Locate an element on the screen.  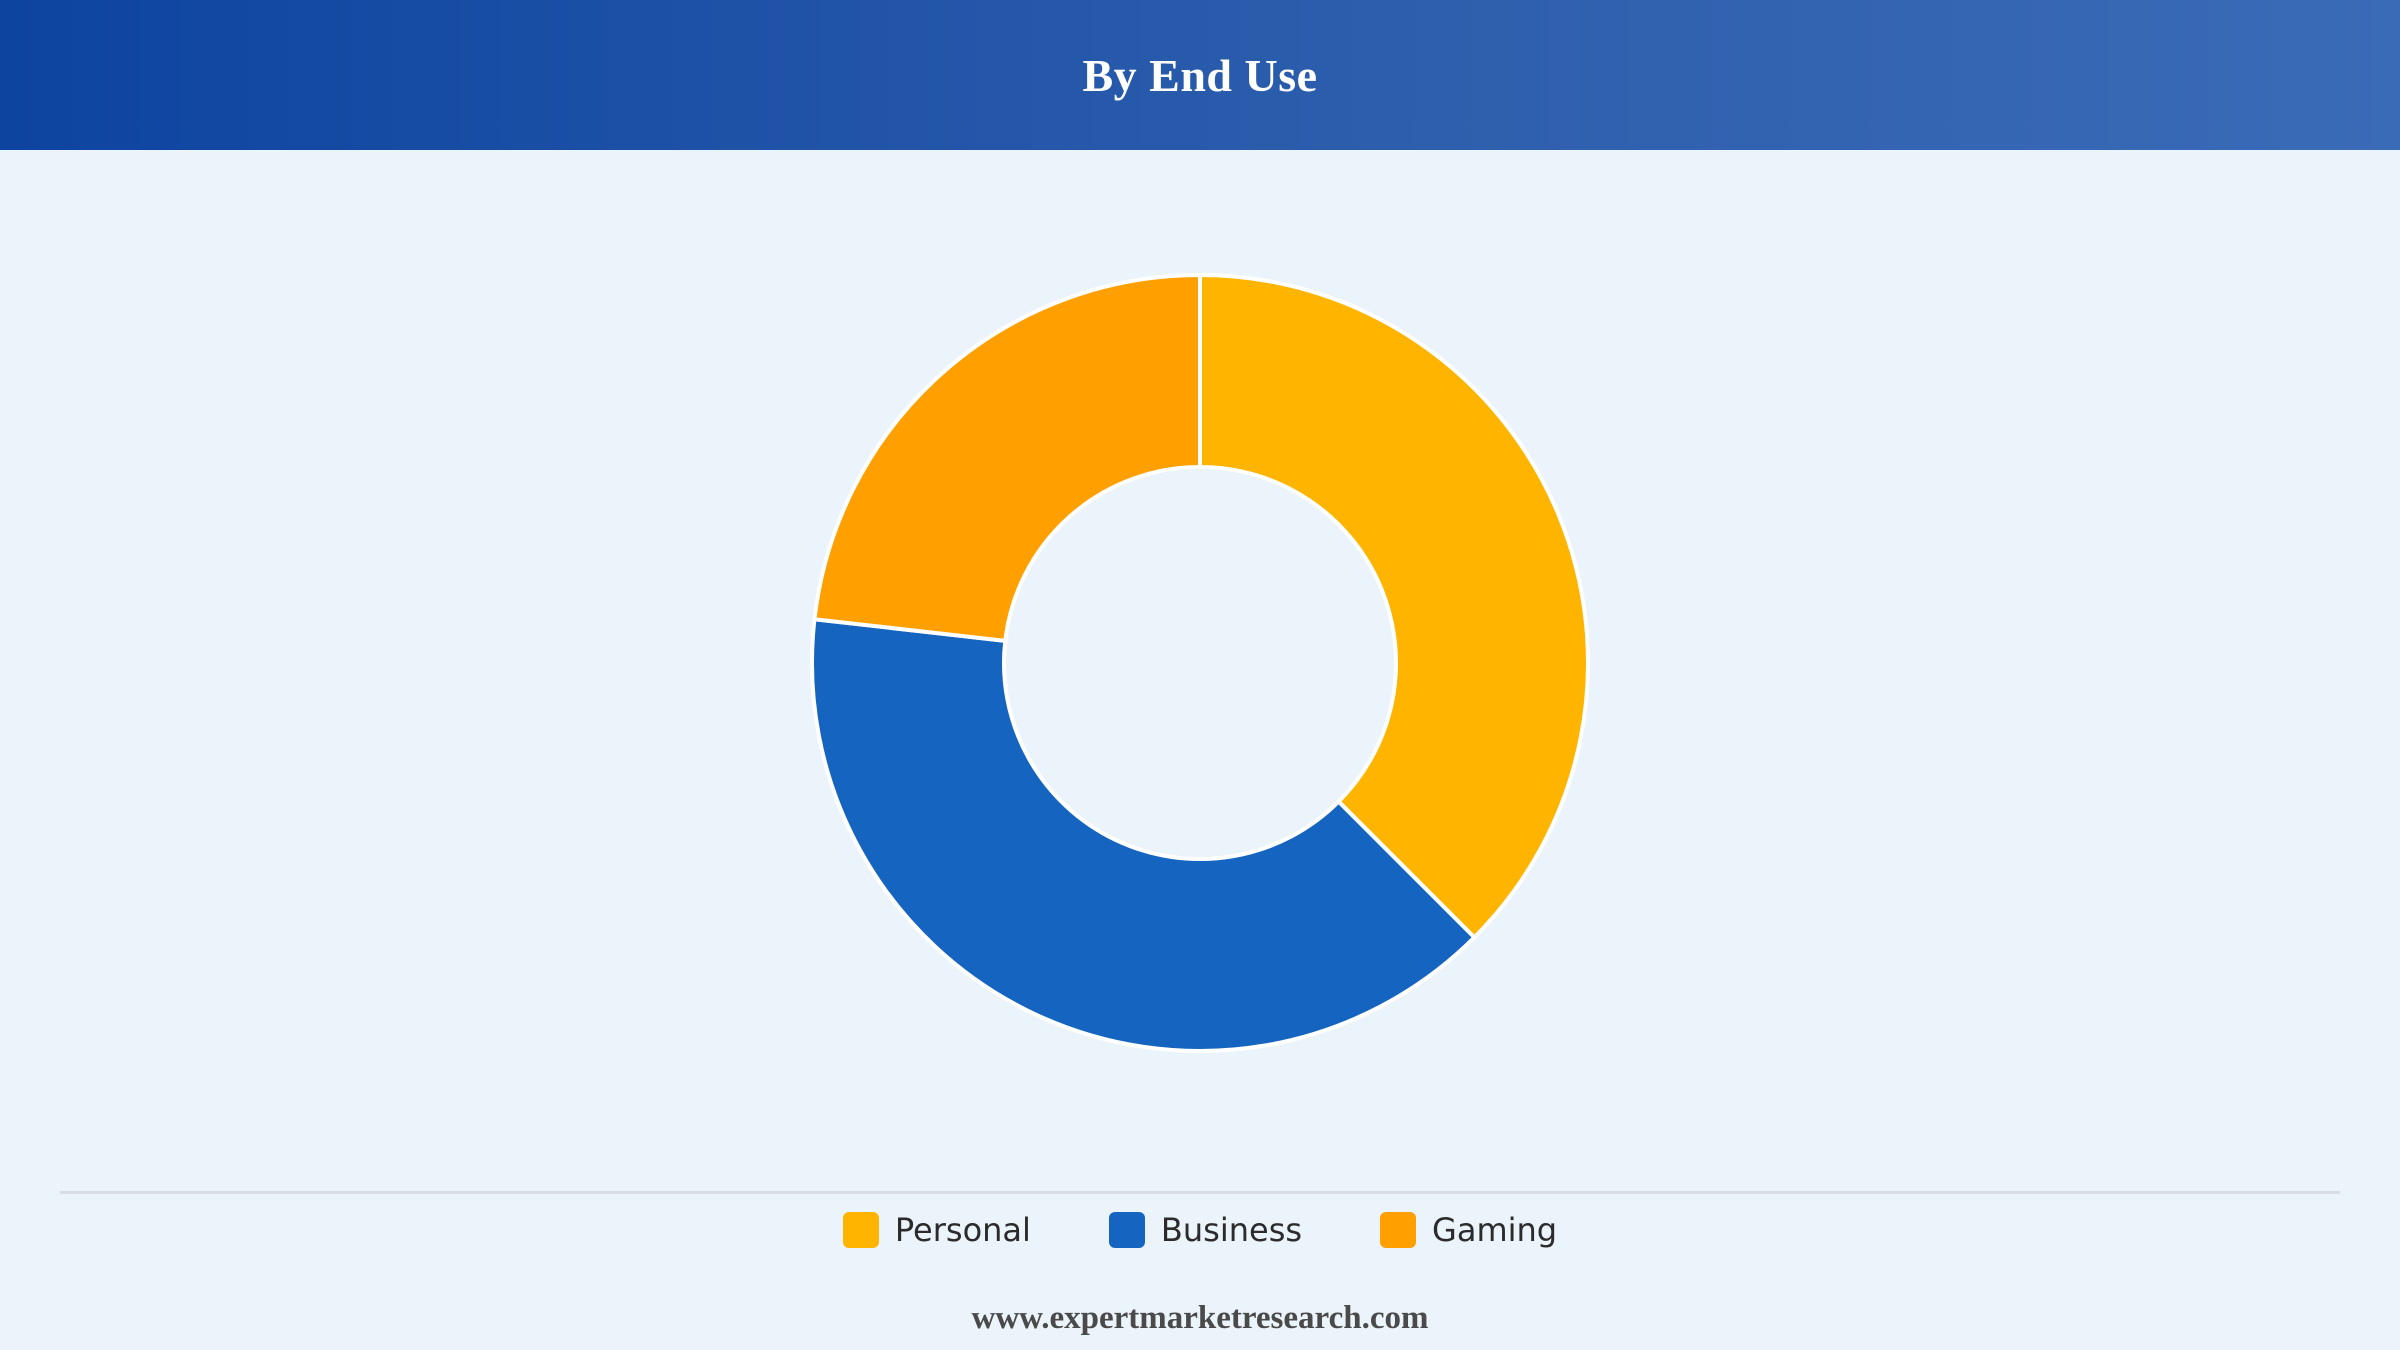
legend: Personal Business Gaming is located at coordinates (1200, 1230).